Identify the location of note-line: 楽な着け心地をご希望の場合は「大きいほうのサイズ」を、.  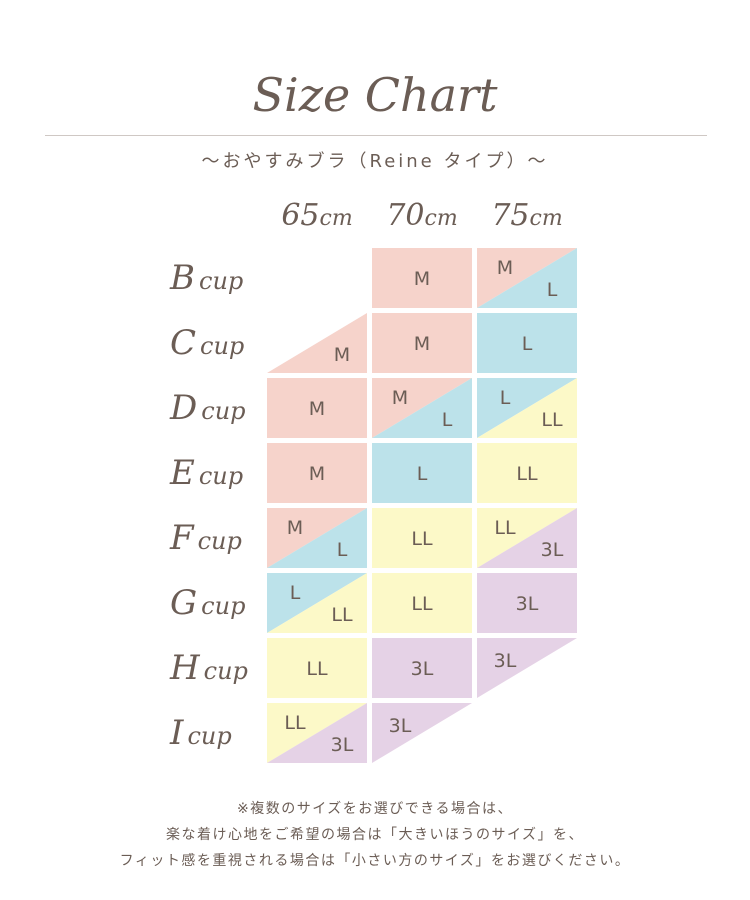
(375, 835).